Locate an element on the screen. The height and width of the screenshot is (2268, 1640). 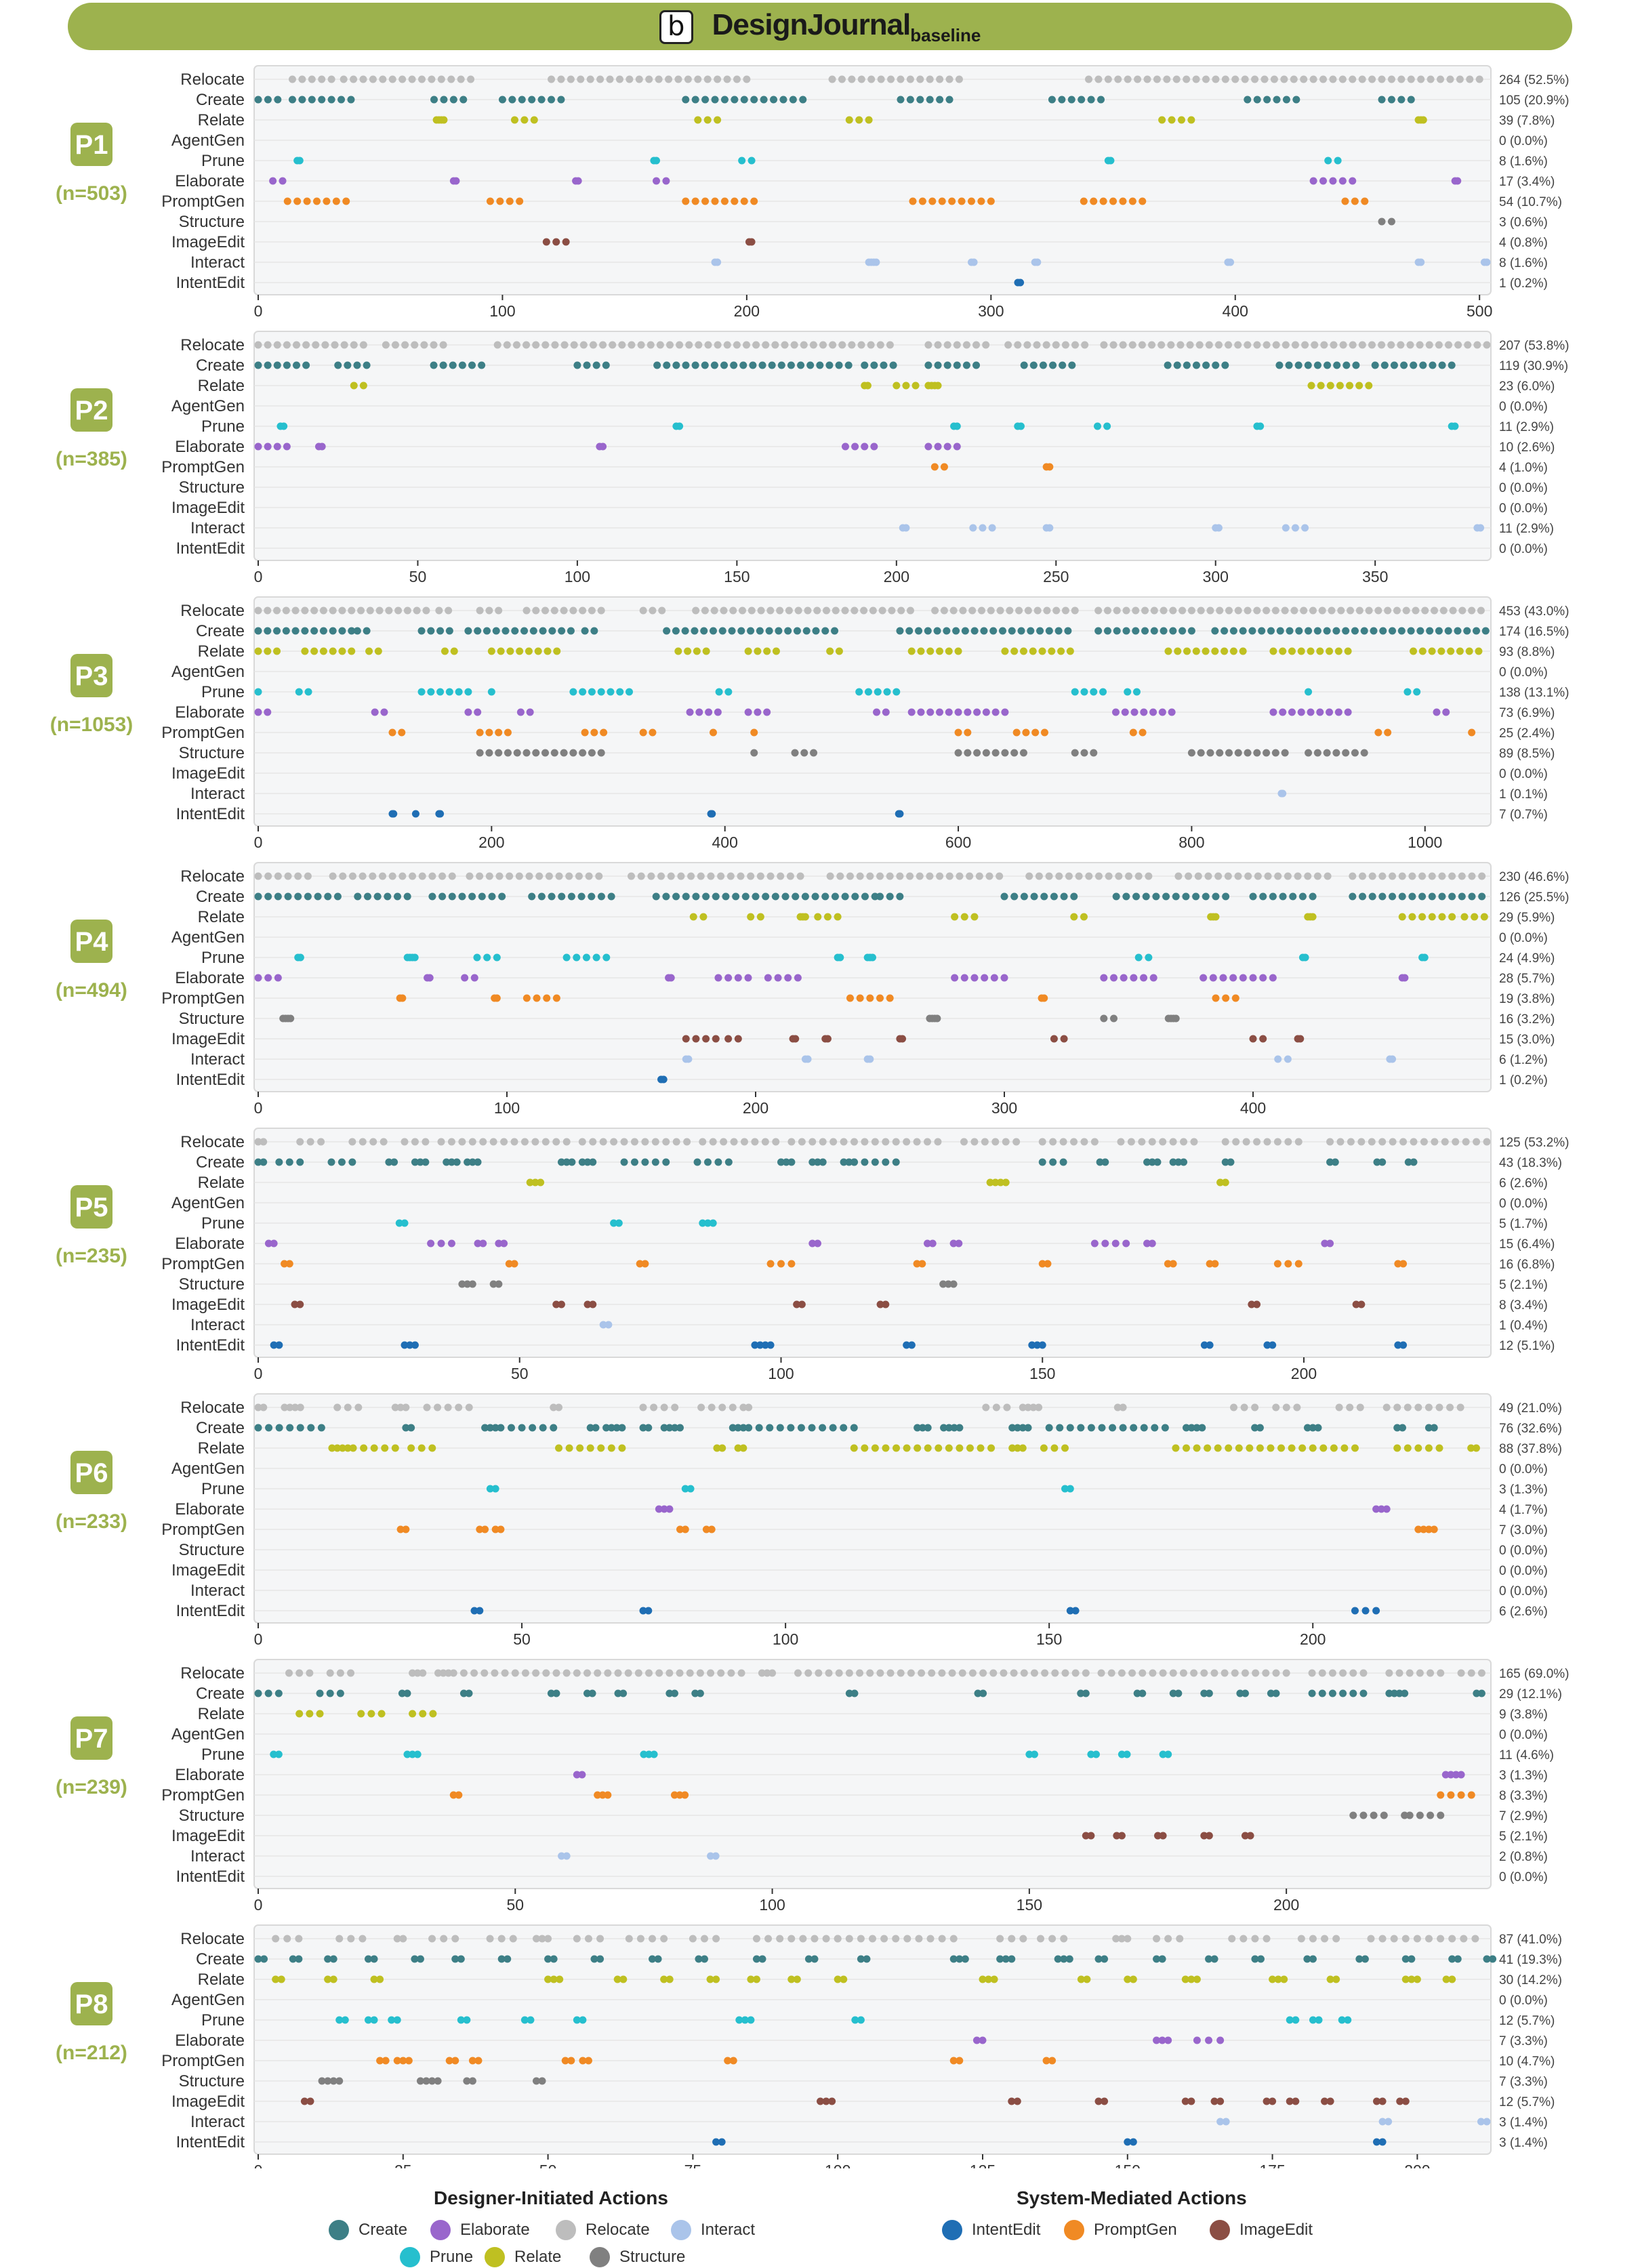
participant-label: P3 is located at coordinates (91, 676).